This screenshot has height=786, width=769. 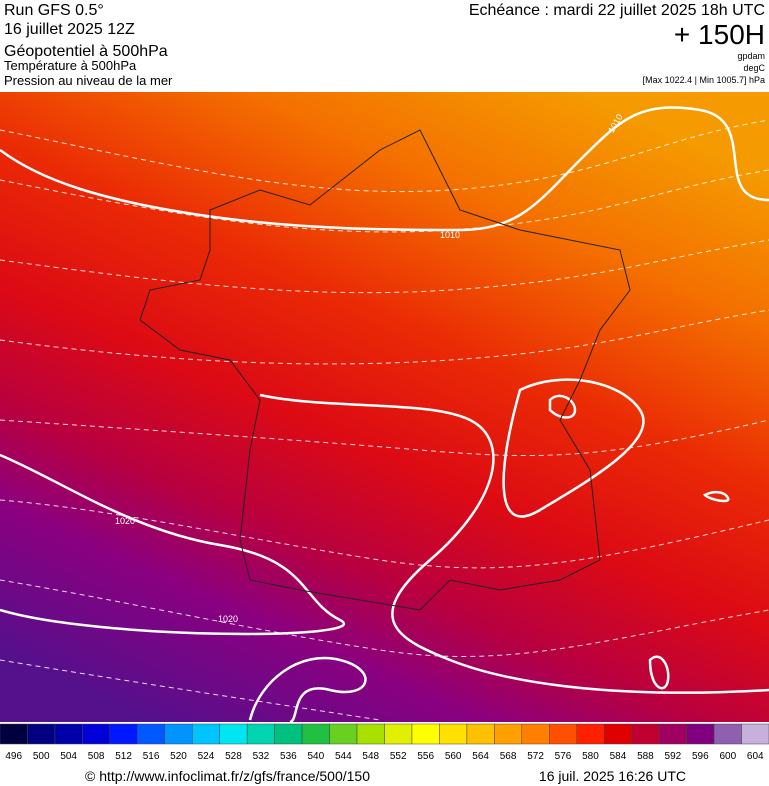 What do you see at coordinates (70, 65) in the screenshot?
I see `subtitle: Température à 500hPa` at bounding box center [70, 65].